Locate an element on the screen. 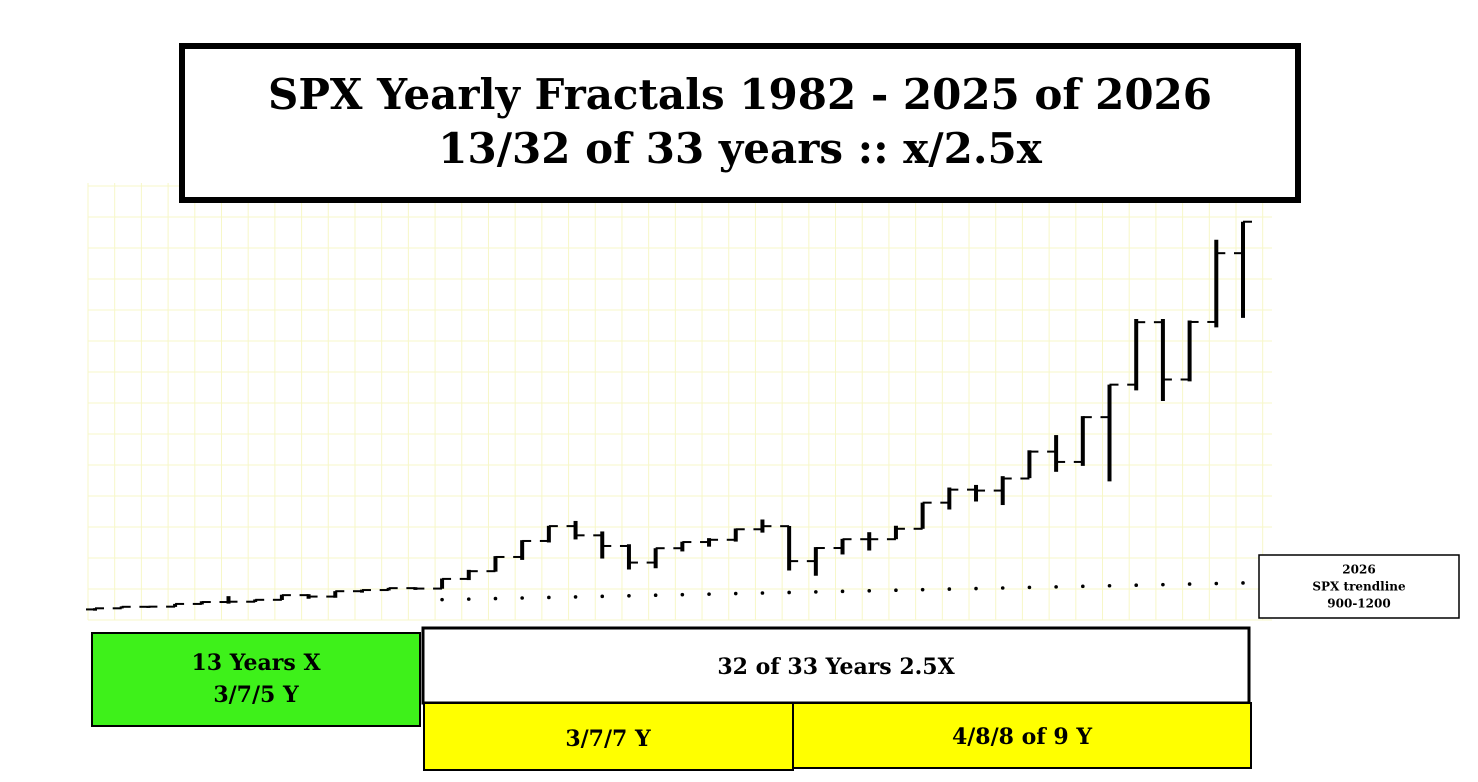  yellow-box-text: 4/8/8 of 9 Y is located at coordinates (1022, 737).